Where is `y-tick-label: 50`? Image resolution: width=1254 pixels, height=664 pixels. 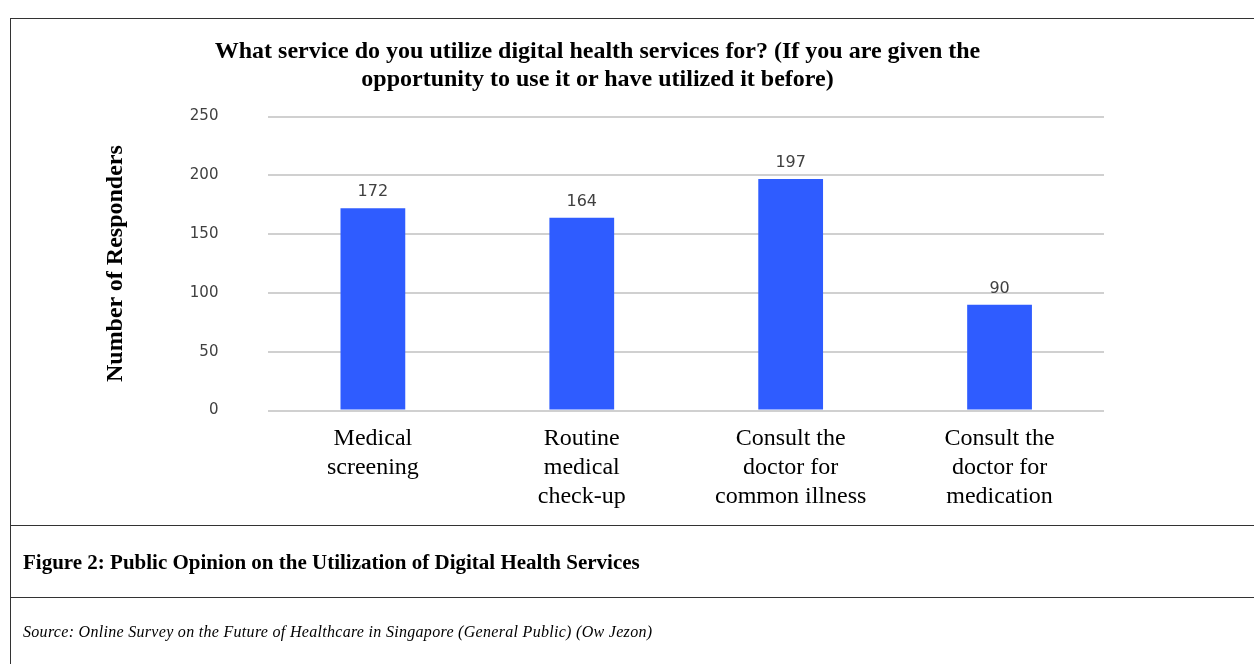
y-tick-label: 50 is located at coordinates (209, 350).